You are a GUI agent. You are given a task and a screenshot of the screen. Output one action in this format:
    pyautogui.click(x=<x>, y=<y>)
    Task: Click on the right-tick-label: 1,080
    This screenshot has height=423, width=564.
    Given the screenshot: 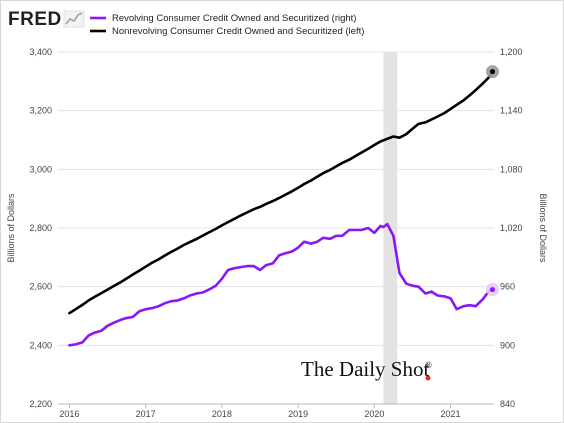 What is the action you would take?
    pyautogui.click(x=511, y=169)
    